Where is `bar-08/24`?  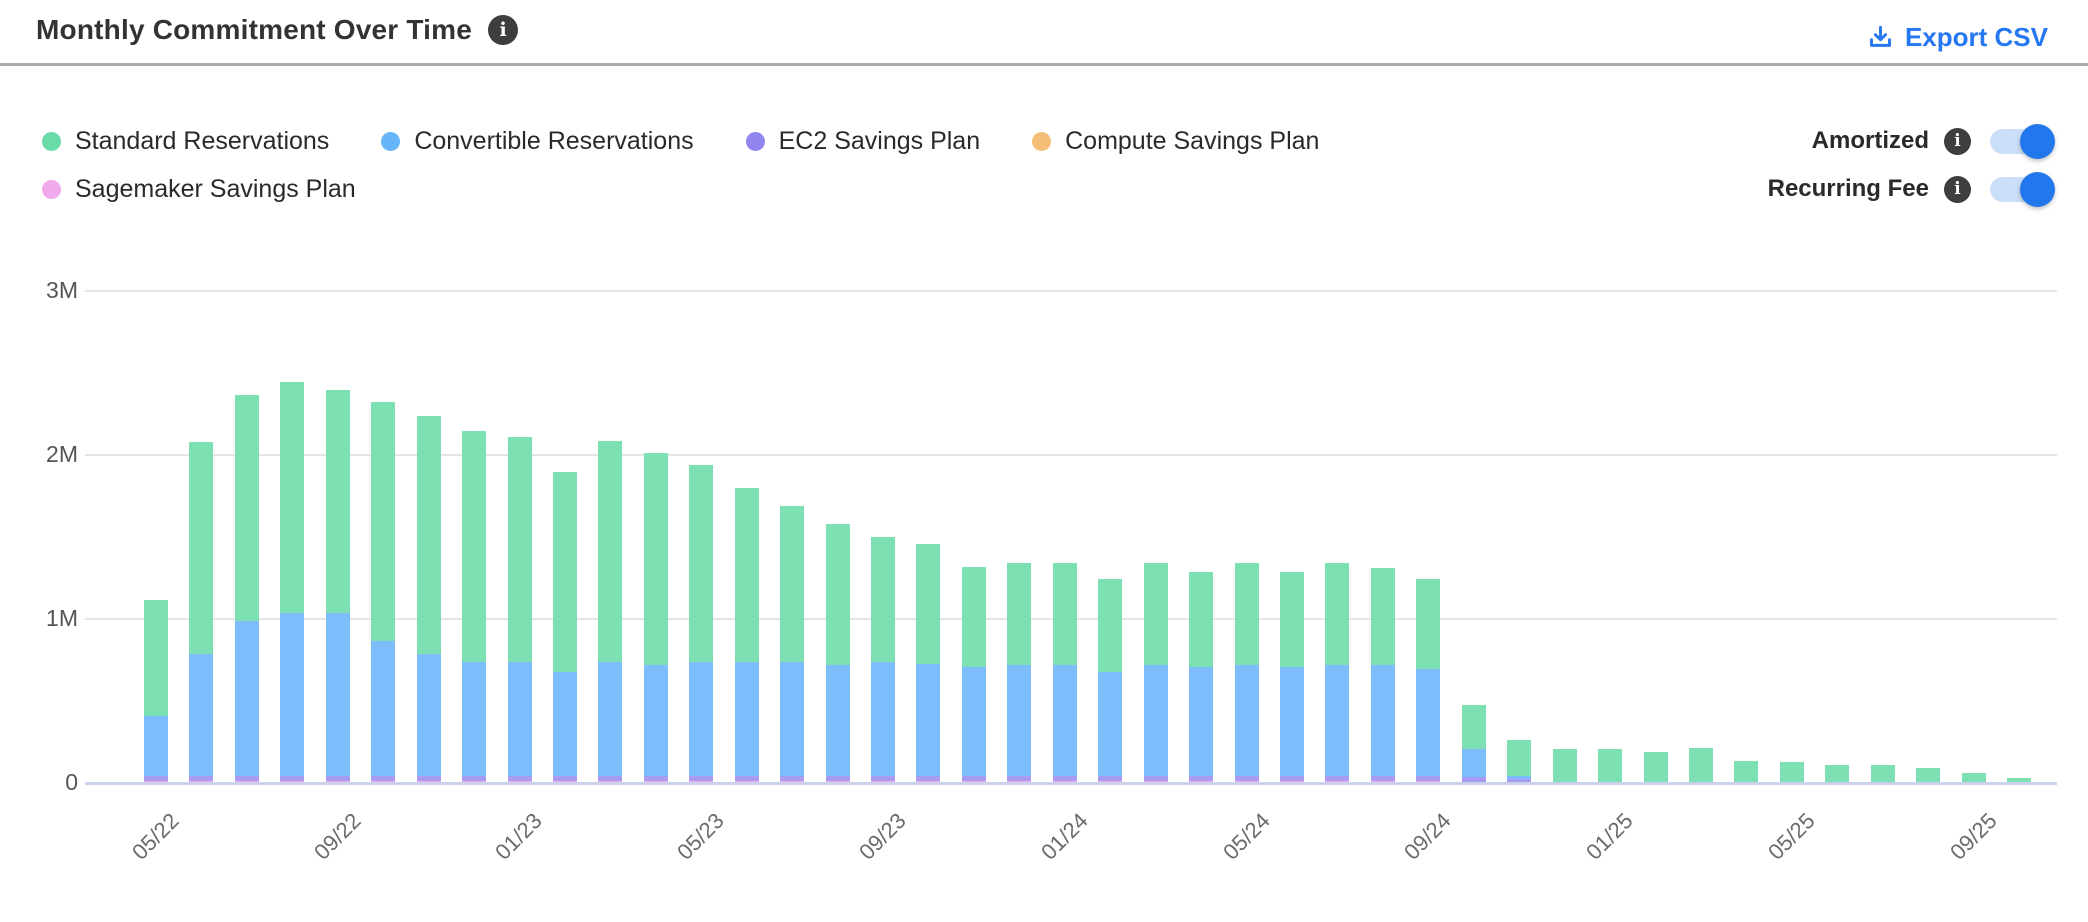
bar-08/24 is located at coordinates (1382, 675).